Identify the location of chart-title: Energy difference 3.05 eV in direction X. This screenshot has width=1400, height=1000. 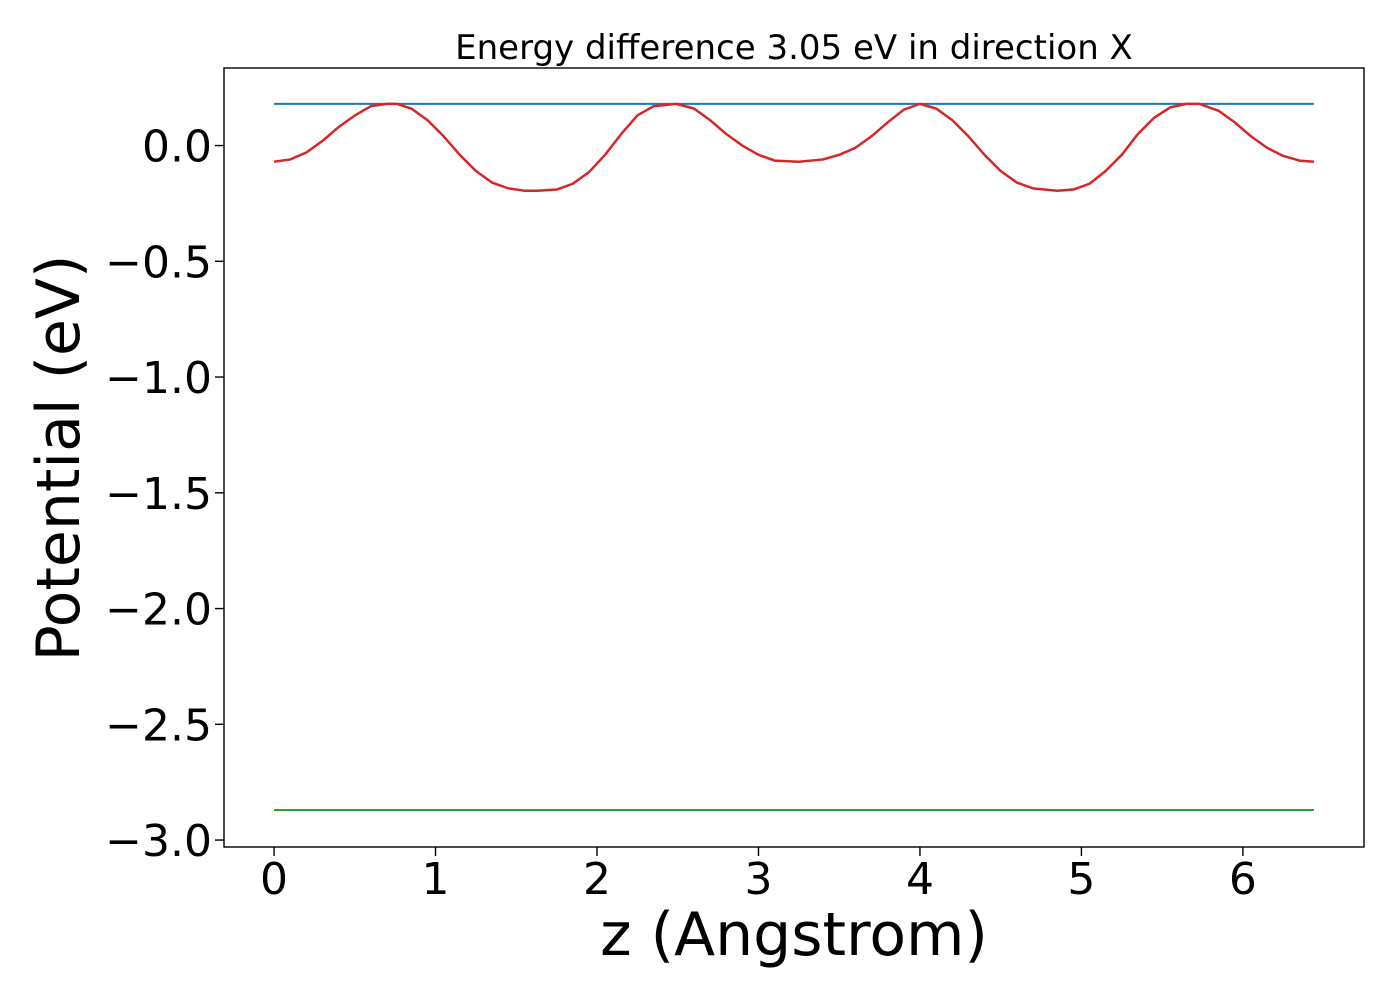
(794, 48).